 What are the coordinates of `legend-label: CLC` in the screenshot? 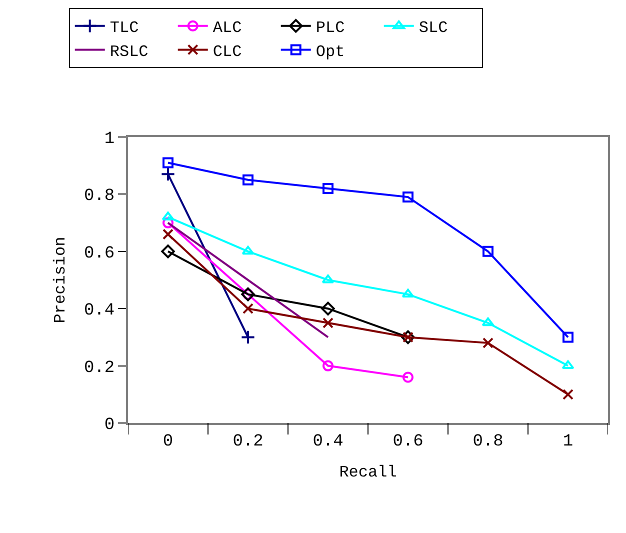 It's located at (227, 51).